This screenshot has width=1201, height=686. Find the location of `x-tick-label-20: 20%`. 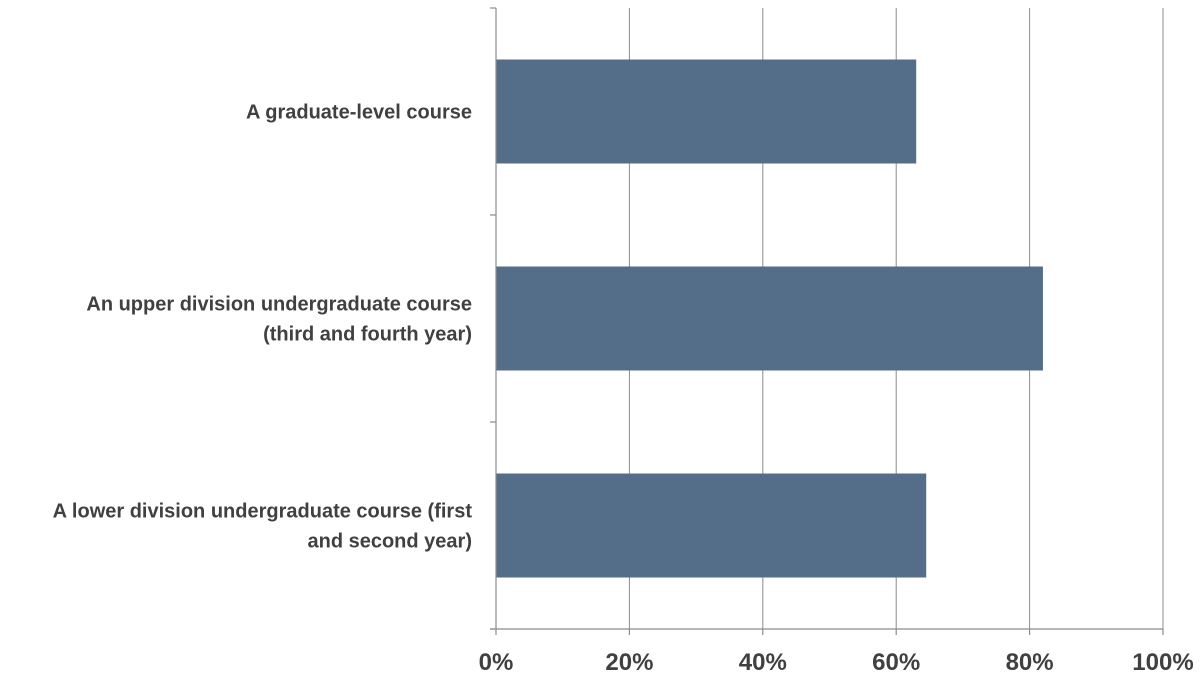

x-tick-label-20: 20% is located at coordinates (629, 662).